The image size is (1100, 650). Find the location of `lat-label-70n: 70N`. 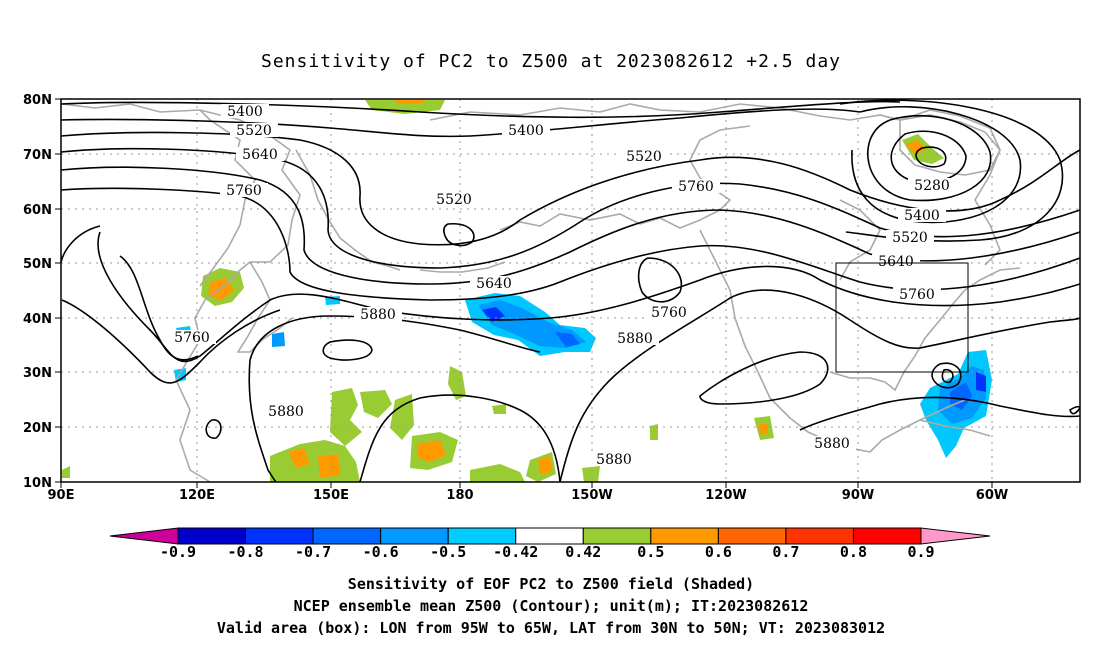

lat-label-70n: 70N is located at coordinates (37, 155).